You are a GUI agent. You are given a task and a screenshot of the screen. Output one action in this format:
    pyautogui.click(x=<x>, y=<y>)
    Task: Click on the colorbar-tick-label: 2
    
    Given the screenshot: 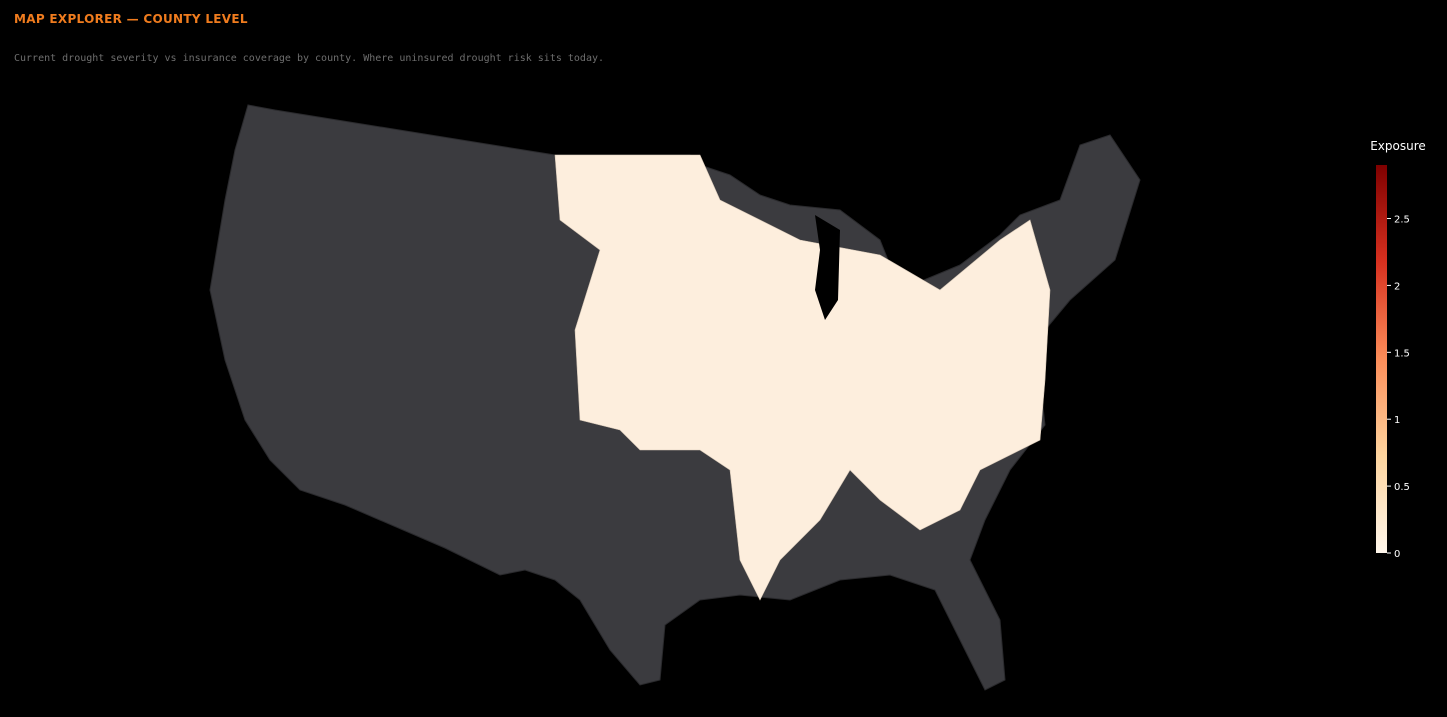 What is the action you would take?
    pyautogui.click(x=1397, y=286)
    